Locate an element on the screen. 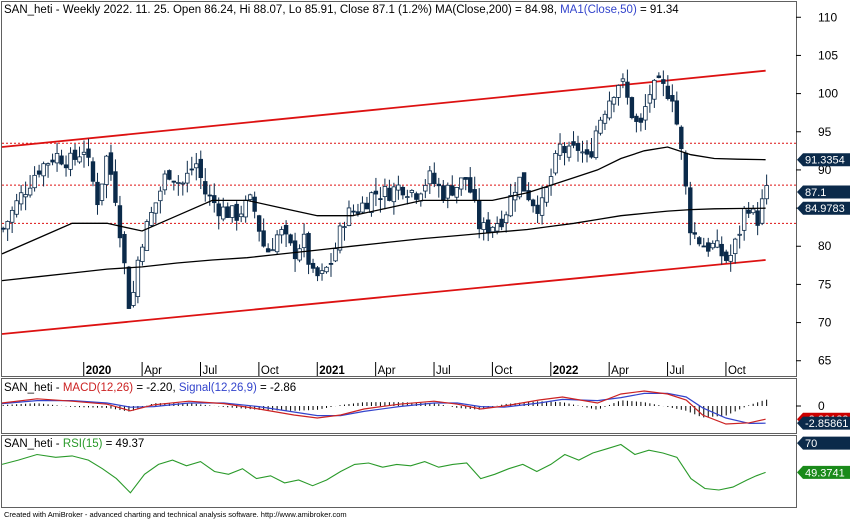 Image resolution: width=850 pixels, height=520 pixels. svg-text: 49.3741 is located at coordinates (825, 473).